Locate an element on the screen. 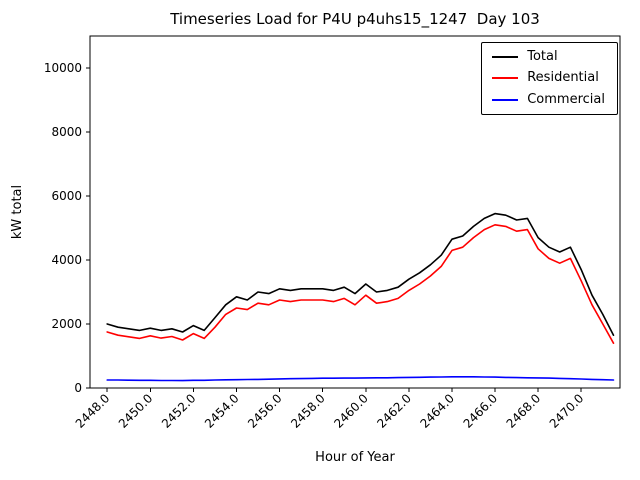 Image resolution: width=640 pixels, height=480 pixels. x-tick-label: 2460.0 is located at coordinates (351, 411).